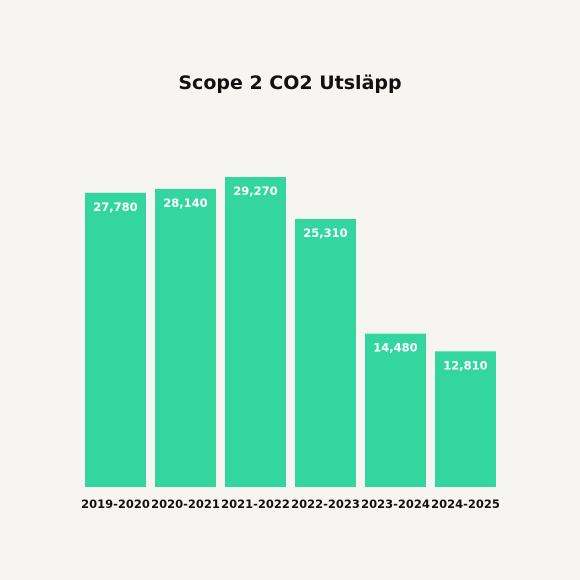 The width and height of the screenshot is (580, 580). Describe the element at coordinates (115, 504) in the screenshot. I see `x-tick-label-2019-2020: 2019-2020` at that location.